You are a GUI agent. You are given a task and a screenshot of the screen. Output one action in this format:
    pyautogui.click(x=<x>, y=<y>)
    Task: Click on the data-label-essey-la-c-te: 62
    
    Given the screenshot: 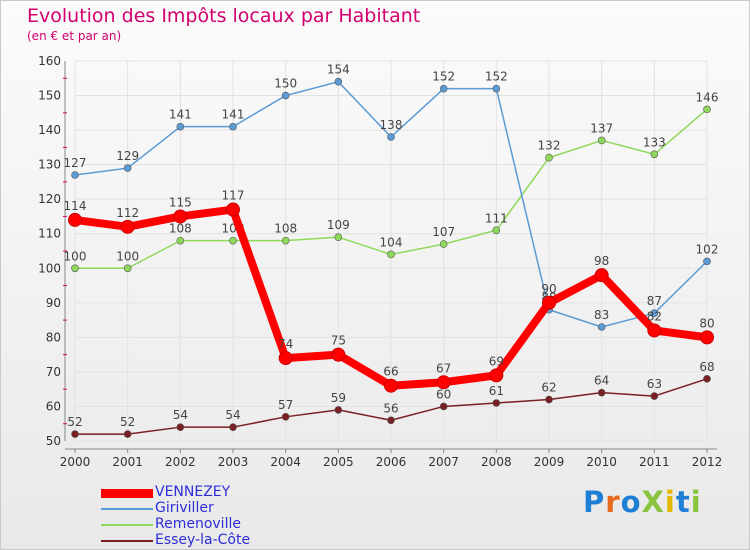 What is the action you would take?
    pyautogui.click(x=548, y=388)
    